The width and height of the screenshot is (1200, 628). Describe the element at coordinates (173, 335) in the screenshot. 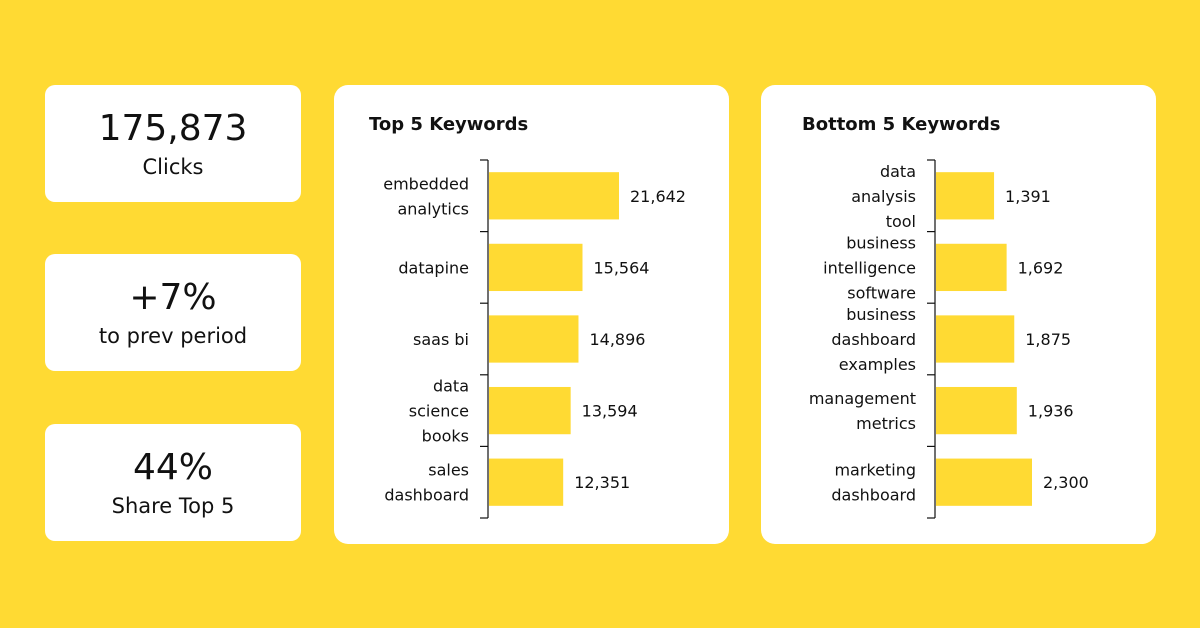

I see `kpi-label: to prev period` at that location.